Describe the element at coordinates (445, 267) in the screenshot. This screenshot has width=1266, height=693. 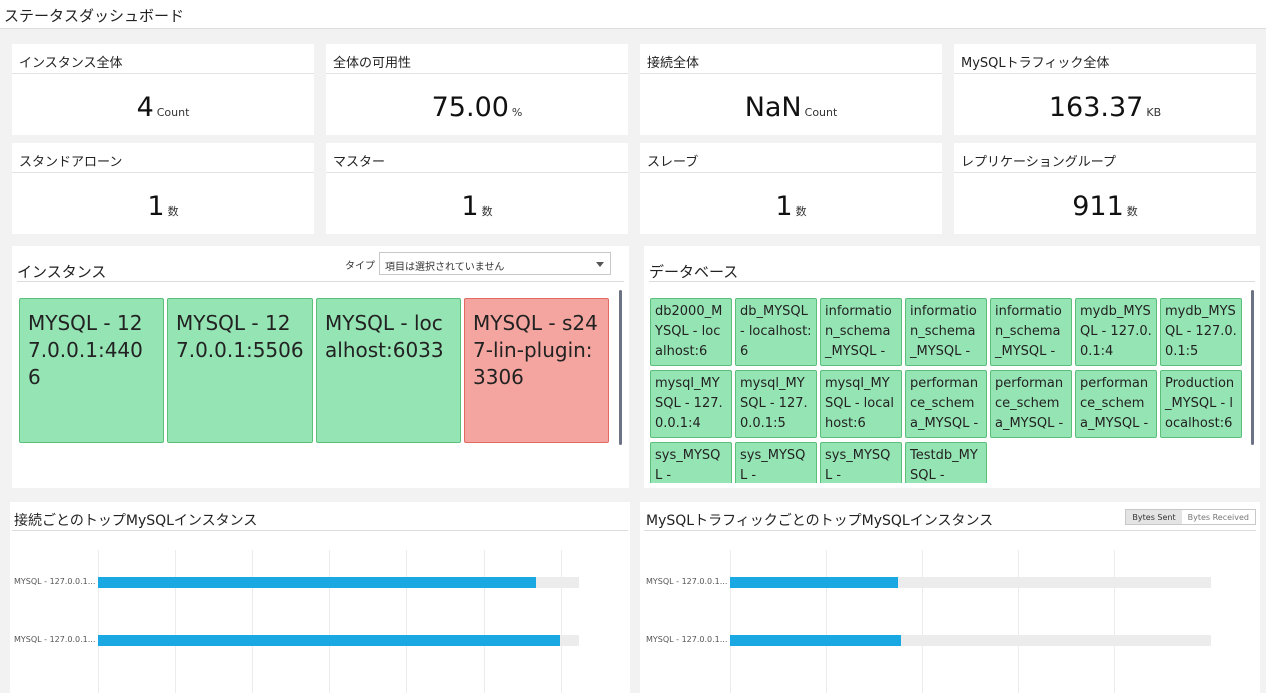
I see `type-select-value: 項目は選択されていません` at that location.